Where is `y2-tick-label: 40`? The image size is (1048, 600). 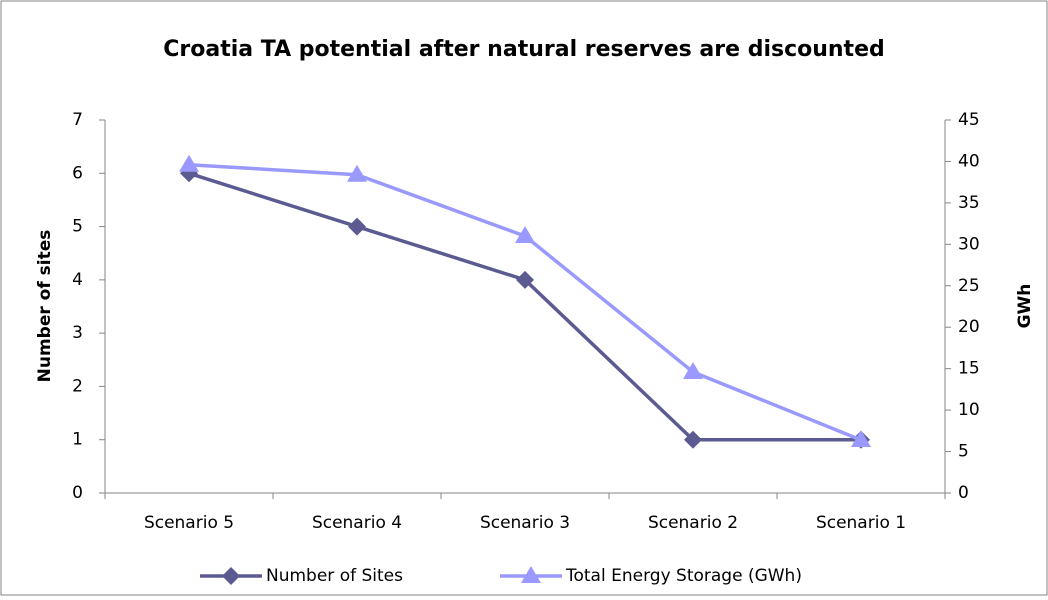
y2-tick-label: 40 is located at coordinates (969, 161).